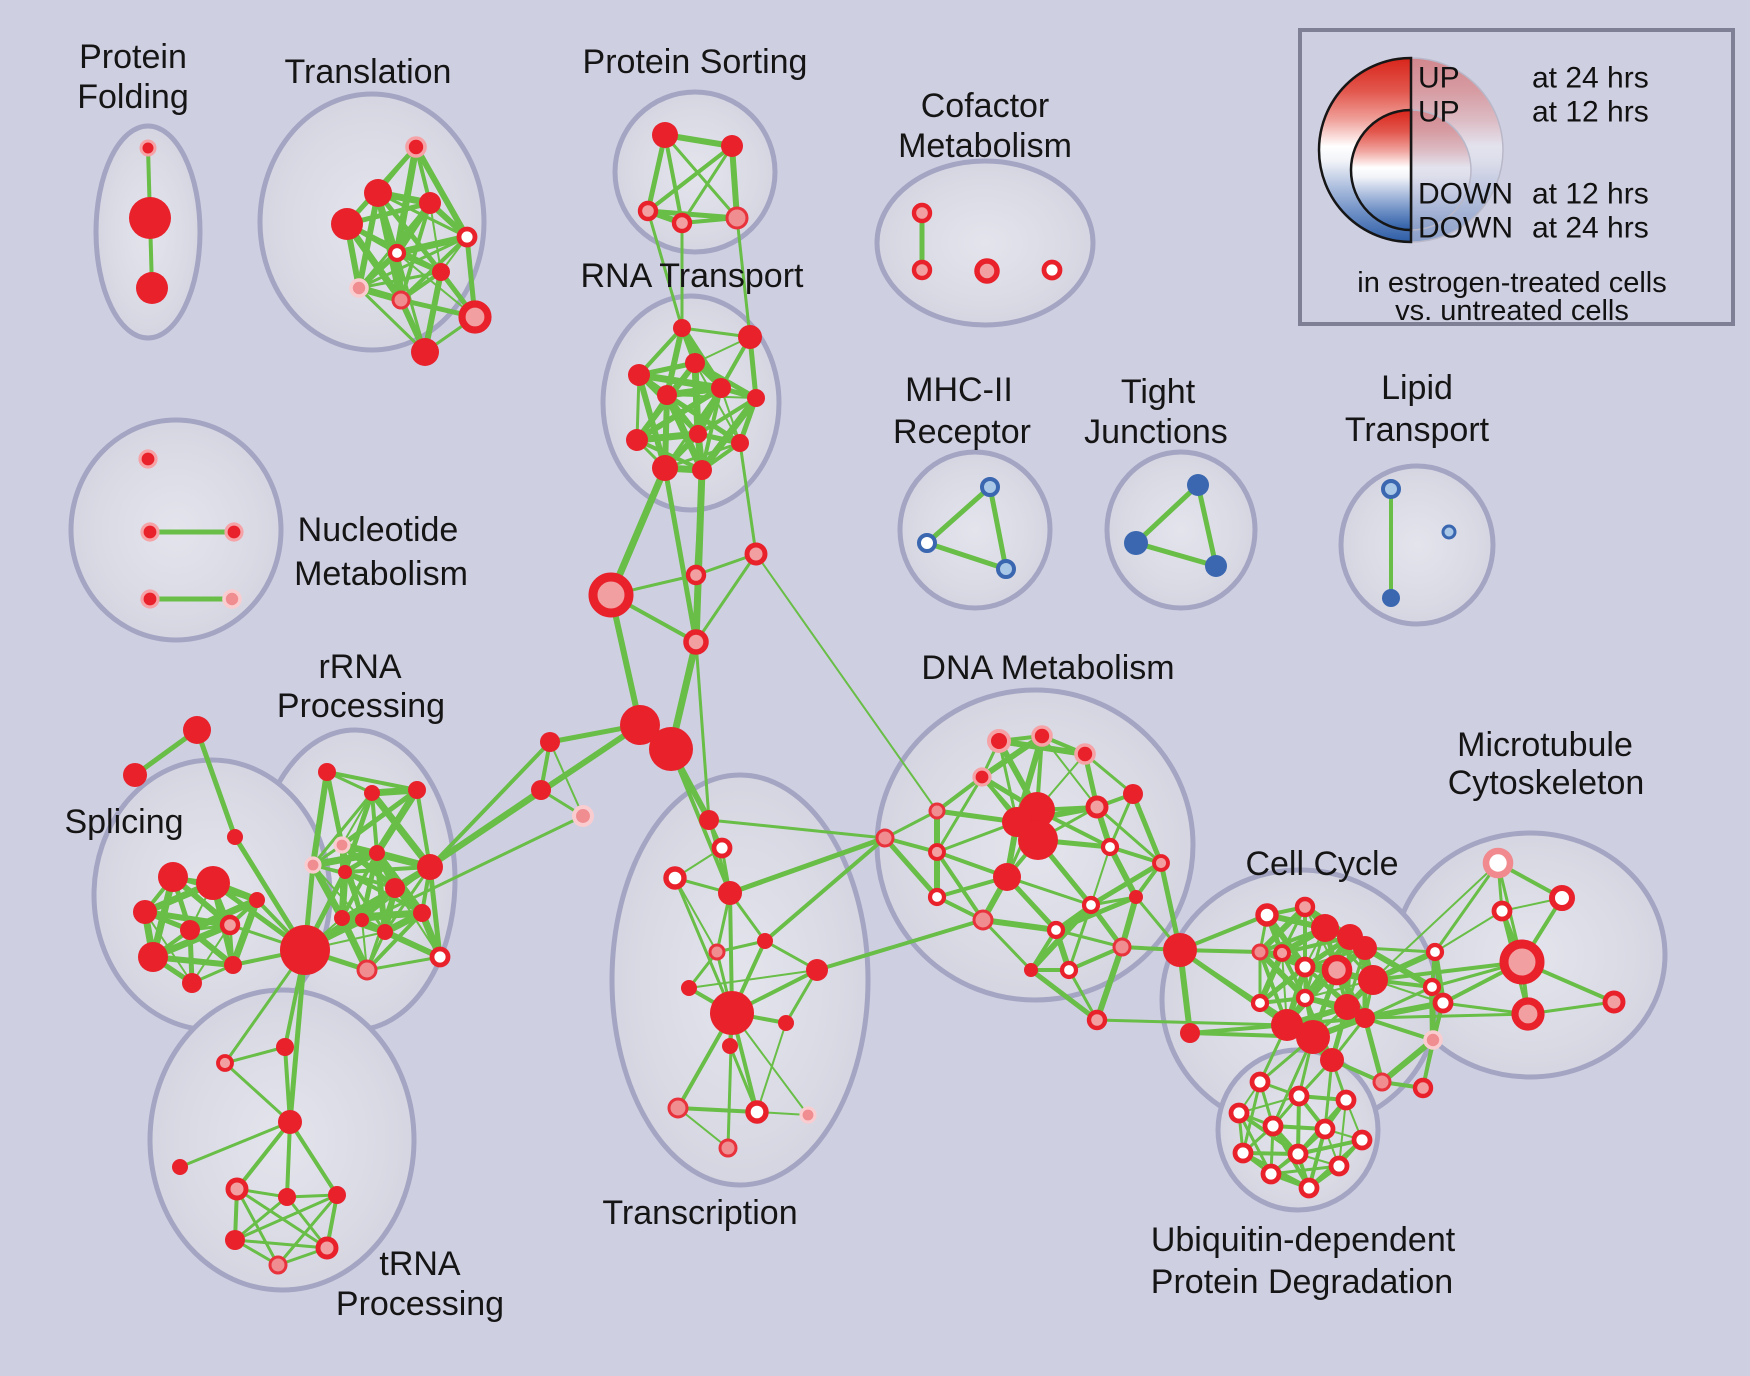  Describe the element at coordinates (1216, 566) in the screenshot. I see `network-node-tight-junctions` at that location.